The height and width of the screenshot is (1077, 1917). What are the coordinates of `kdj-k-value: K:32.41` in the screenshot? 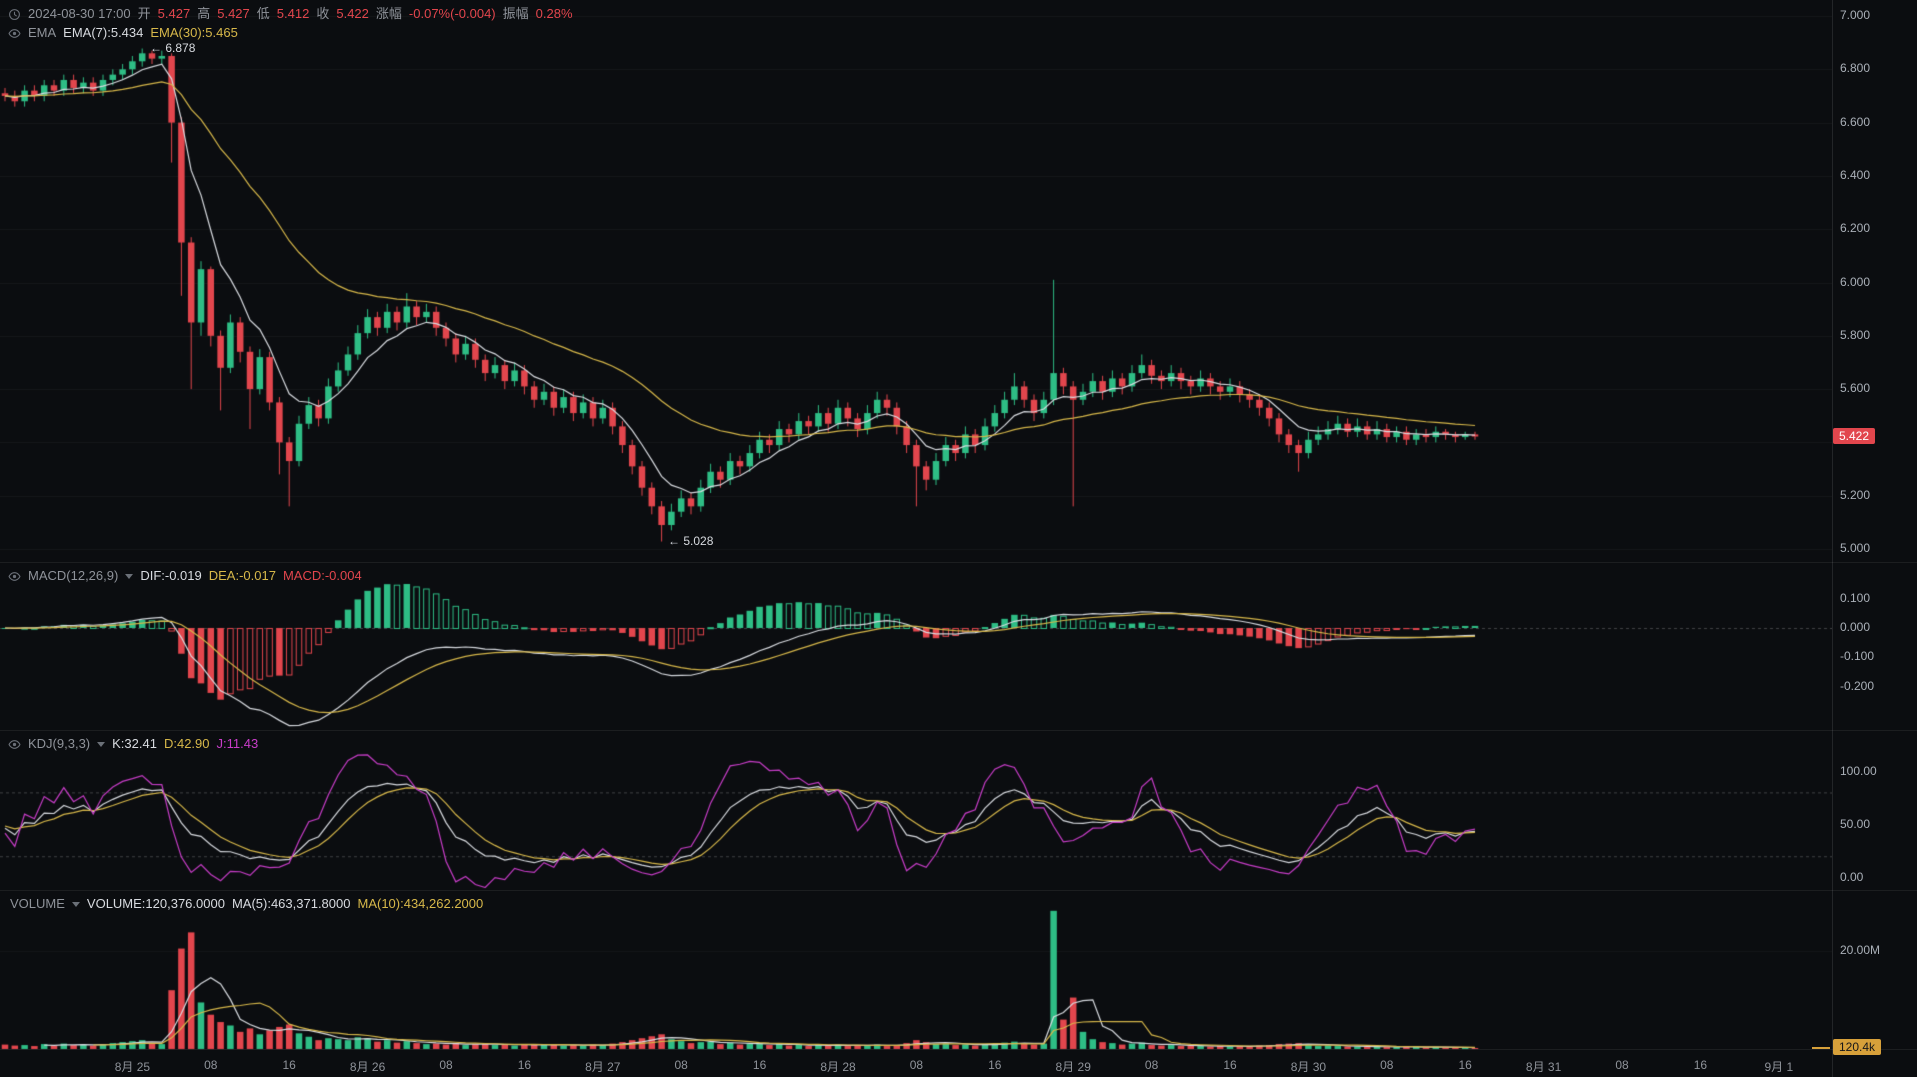 It's located at (134, 743).